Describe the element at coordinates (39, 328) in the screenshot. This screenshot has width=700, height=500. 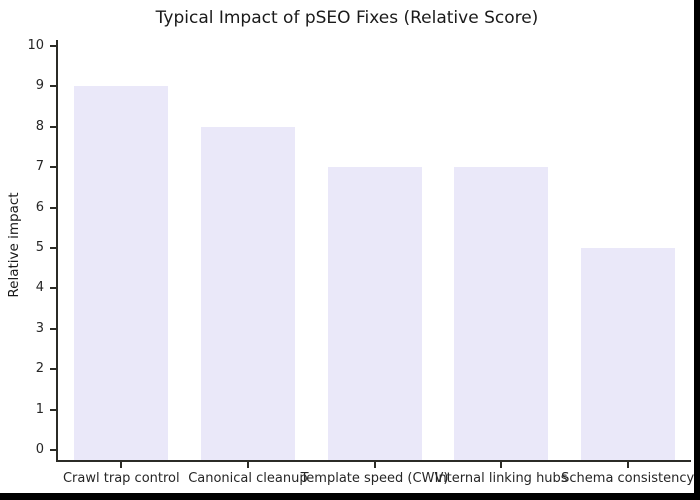
I see `y-tick-label: 3` at that location.